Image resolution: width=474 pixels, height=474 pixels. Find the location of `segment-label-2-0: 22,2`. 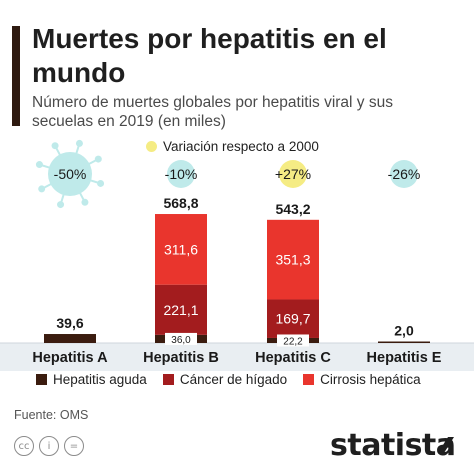

segment-label-2-0: 22,2 is located at coordinates (293, 341).